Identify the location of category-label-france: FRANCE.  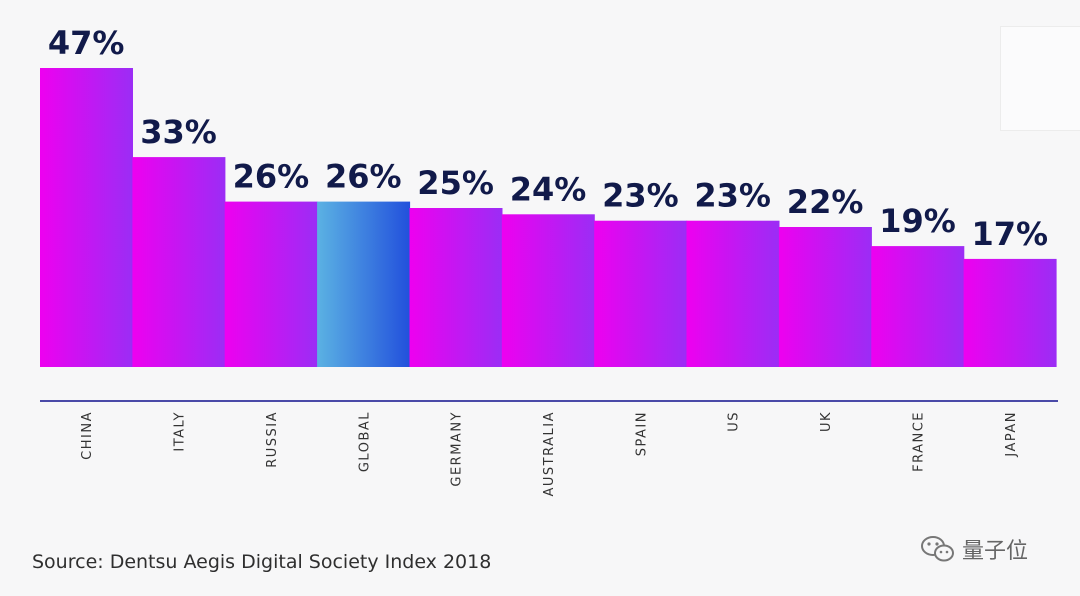
(919, 441).